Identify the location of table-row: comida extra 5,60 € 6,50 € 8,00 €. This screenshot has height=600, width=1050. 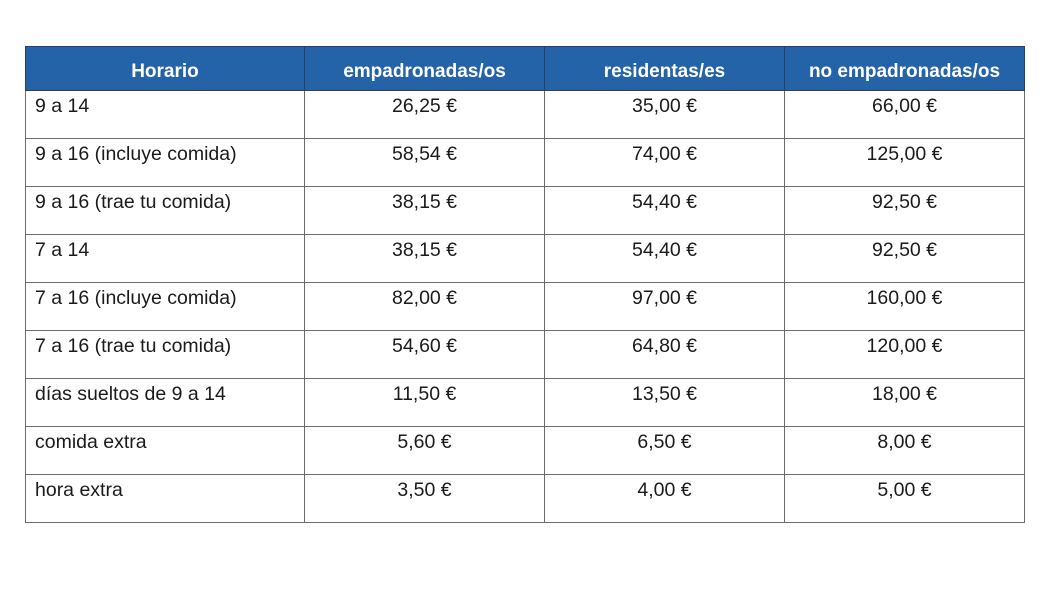
(525, 450).